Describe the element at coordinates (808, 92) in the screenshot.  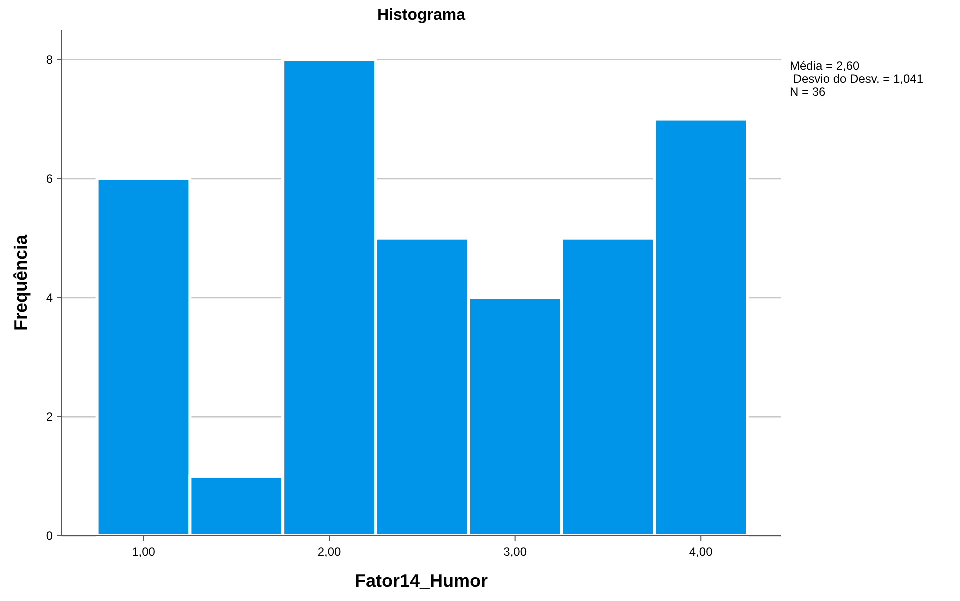
I see `text: N = 36` at that location.